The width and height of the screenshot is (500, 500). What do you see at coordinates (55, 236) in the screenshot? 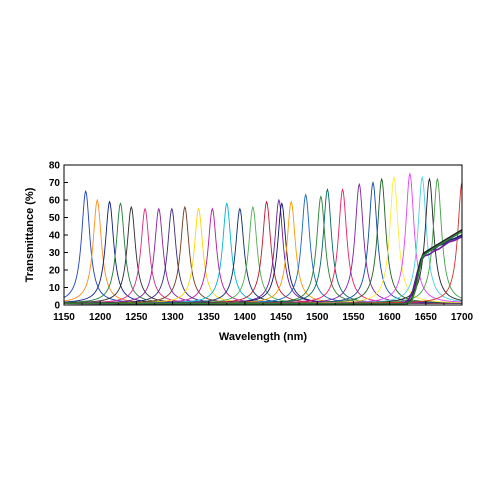
I see `y-tick-label: 40` at bounding box center [55, 236].